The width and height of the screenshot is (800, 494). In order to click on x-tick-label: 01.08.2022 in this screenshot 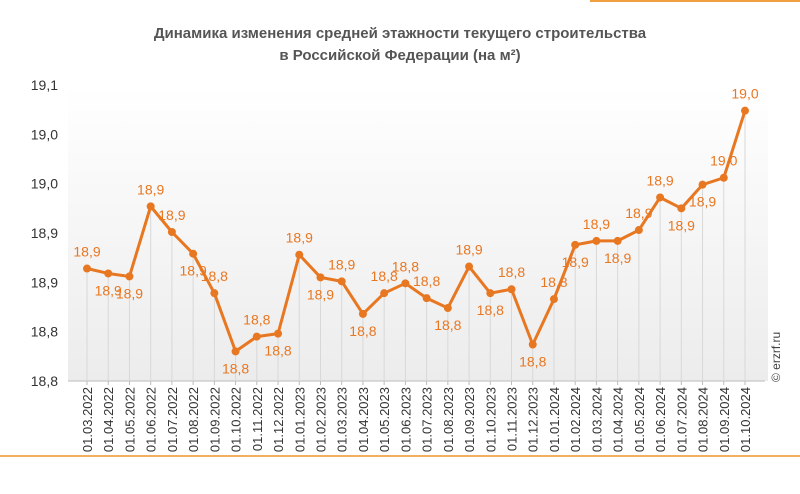, I will do `click(193, 419)`.